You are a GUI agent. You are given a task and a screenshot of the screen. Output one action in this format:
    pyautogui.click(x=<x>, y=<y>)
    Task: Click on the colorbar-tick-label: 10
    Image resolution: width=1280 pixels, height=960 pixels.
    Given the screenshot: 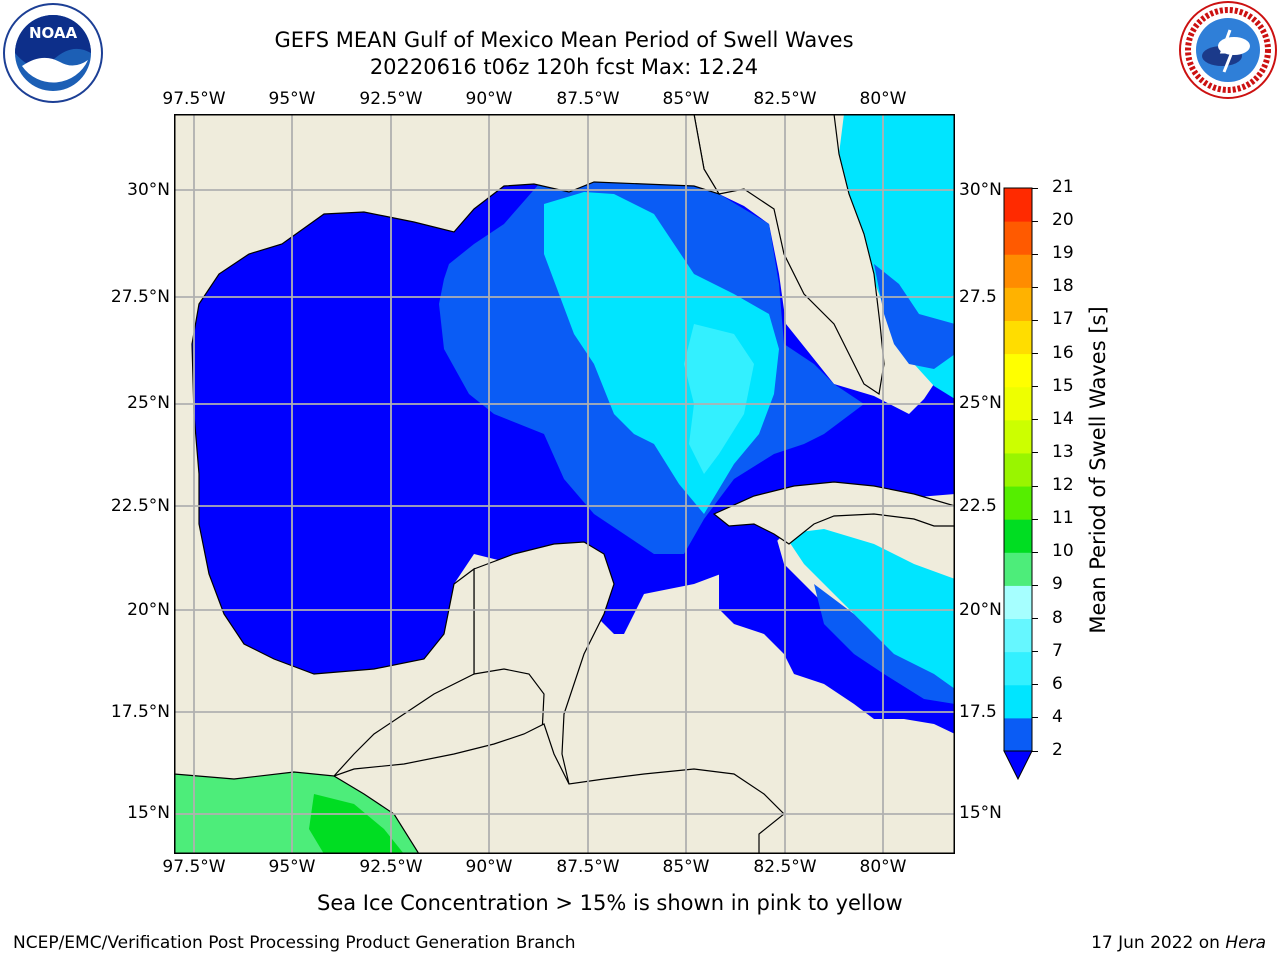 What is the action you would take?
    pyautogui.click(x=1063, y=551)
    